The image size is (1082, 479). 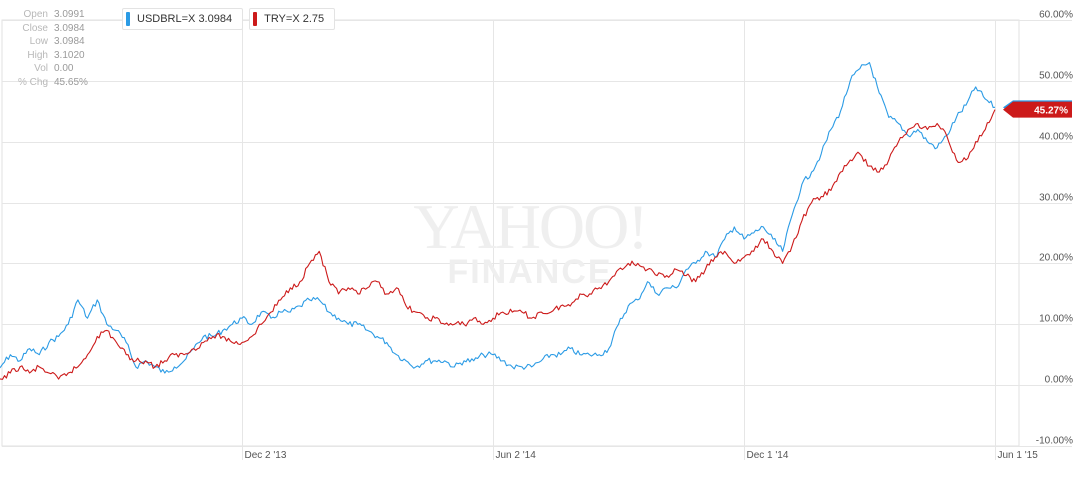 I want to click on ohlc-open-label: Open, so click(x=35, y=14).